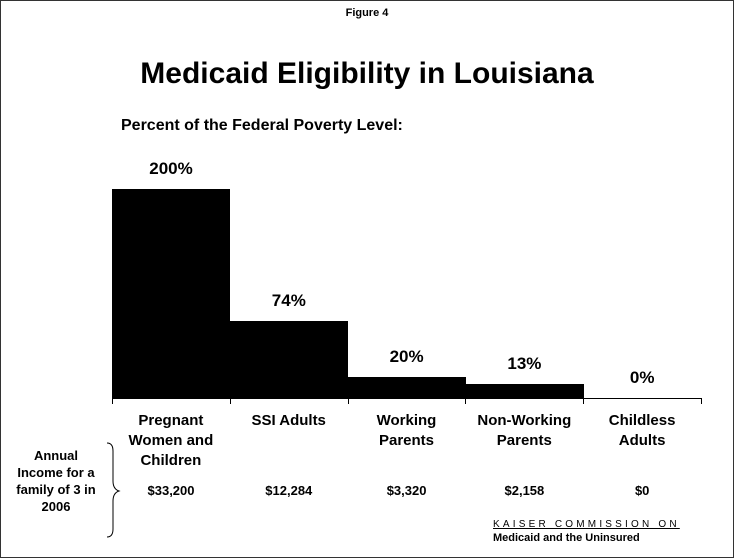  What do you see at coordinates (406, 398) in the screenshot?
I see `x-axis` at bounding box center [406, 398].